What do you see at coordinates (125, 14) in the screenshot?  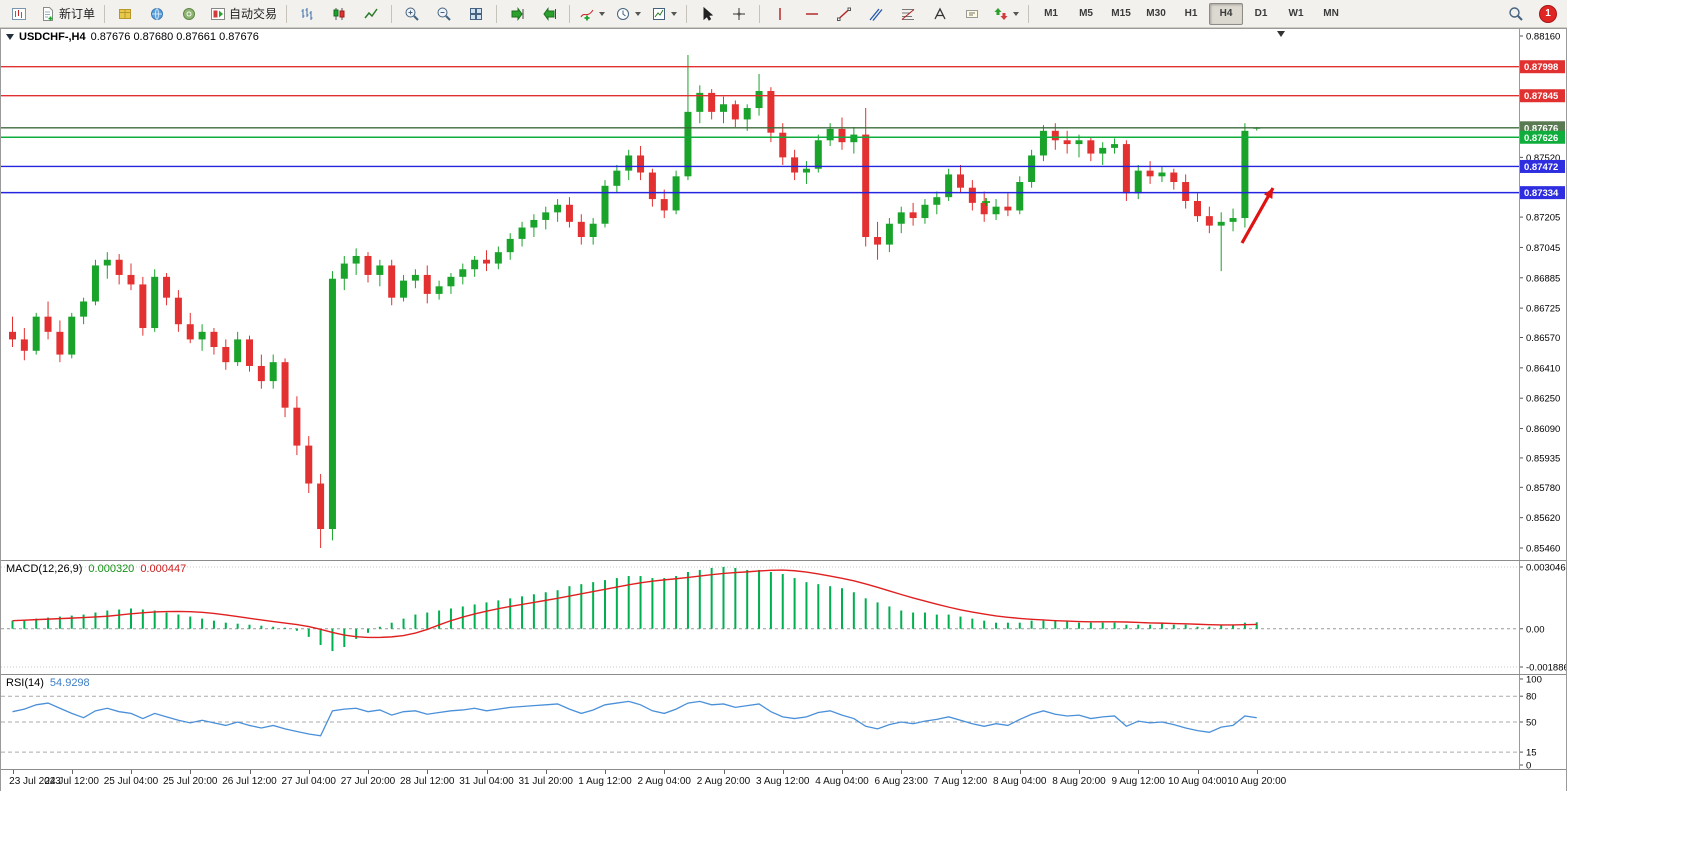 I see `metaeditor-button` at bounding box center [125, 14].